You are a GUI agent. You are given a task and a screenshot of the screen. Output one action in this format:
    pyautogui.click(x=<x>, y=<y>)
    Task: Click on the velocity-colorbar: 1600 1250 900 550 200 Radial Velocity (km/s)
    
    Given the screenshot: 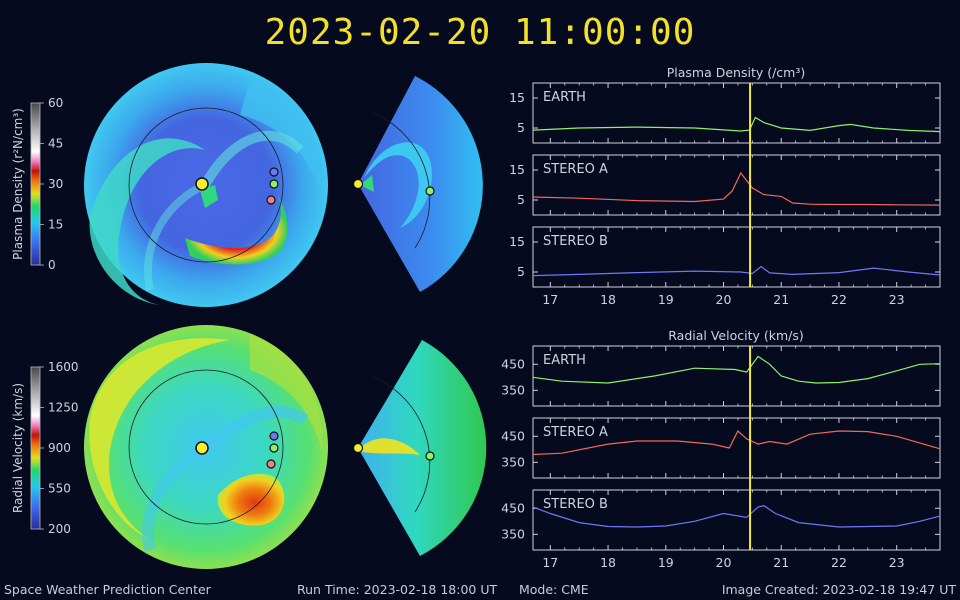 What is the action you would take?
    pyautogui.click(x=45, y=448)
    